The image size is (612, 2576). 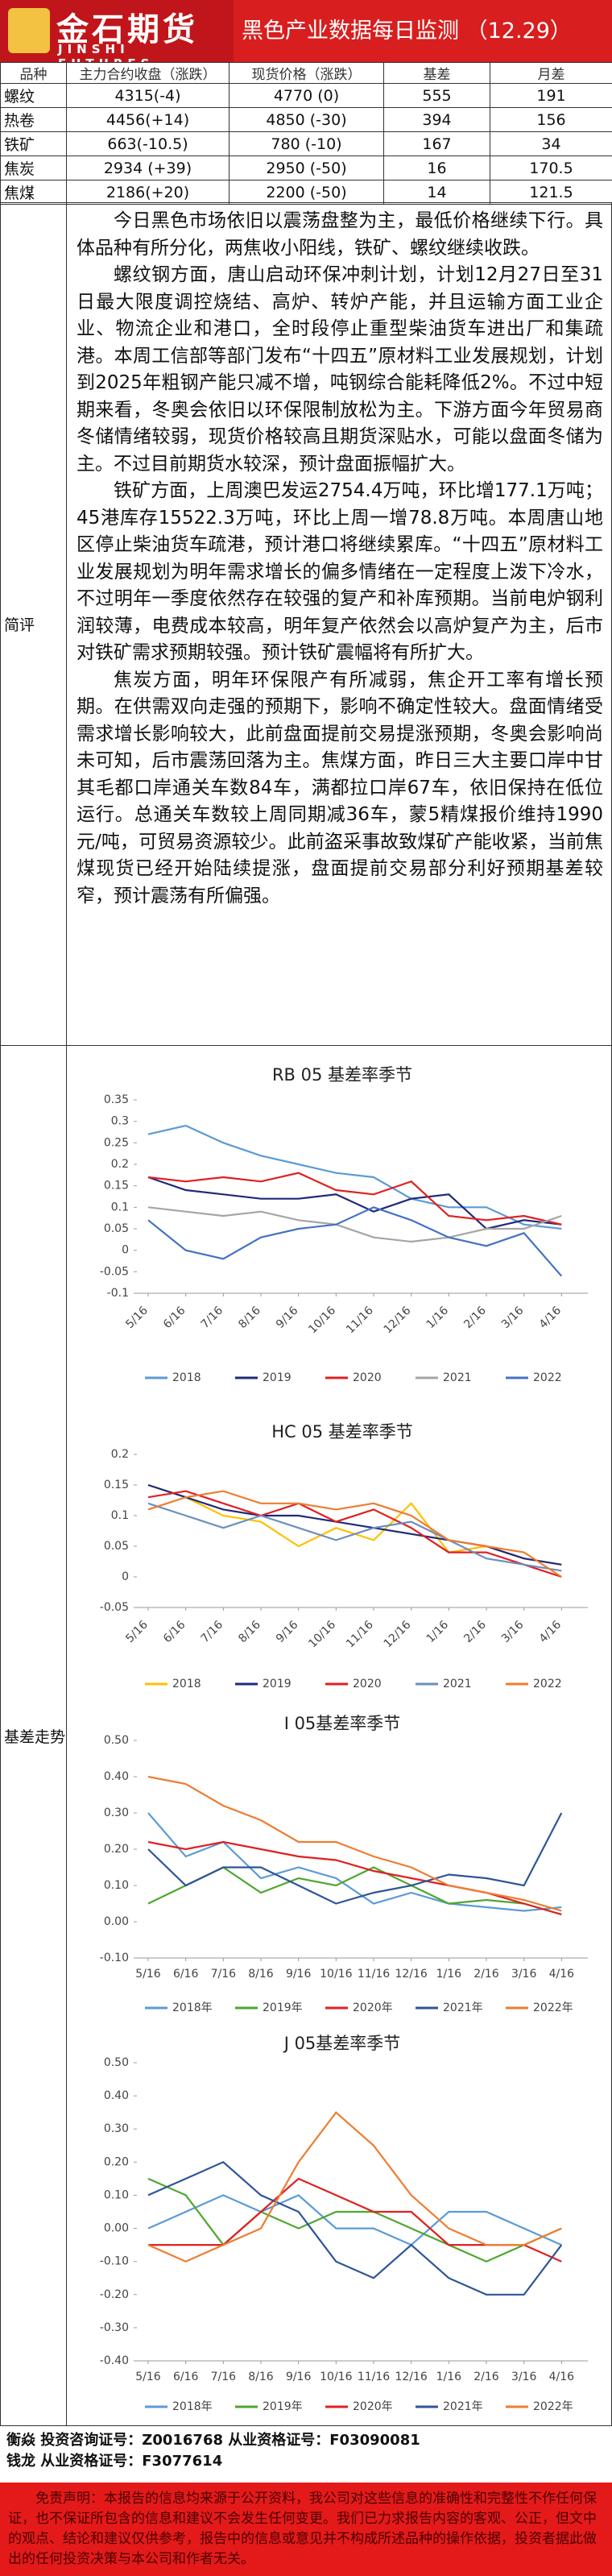 What do you see at coordinates (33, 192) in the screenshot?
I see `name-cell: 焦煤` at bounding box center [33, 192].